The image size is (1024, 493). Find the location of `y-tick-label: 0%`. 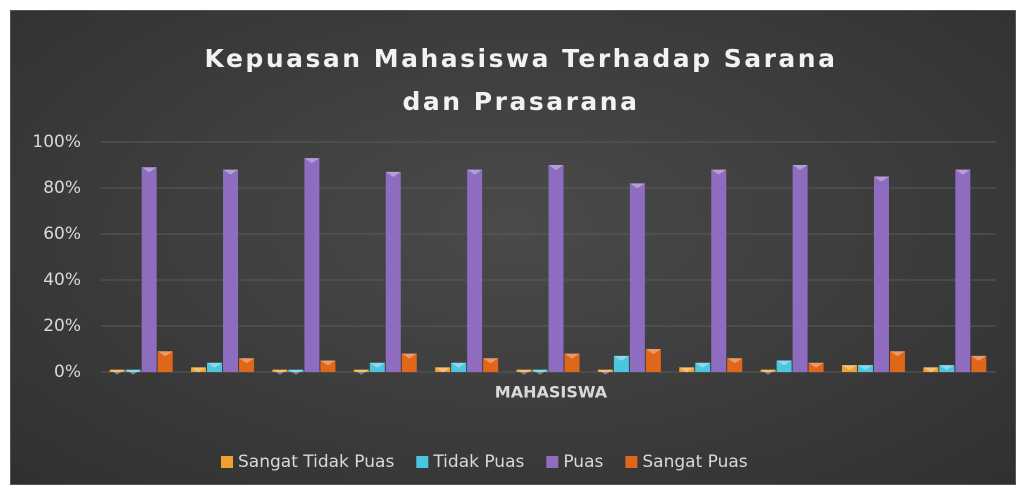

y-tick-label: 0% is located at coordinates (67, 372).